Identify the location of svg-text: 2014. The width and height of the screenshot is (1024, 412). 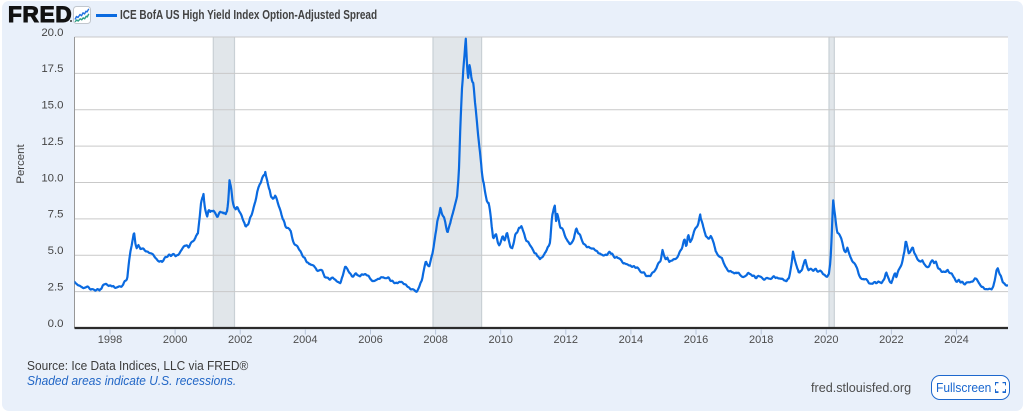
(631, 340).